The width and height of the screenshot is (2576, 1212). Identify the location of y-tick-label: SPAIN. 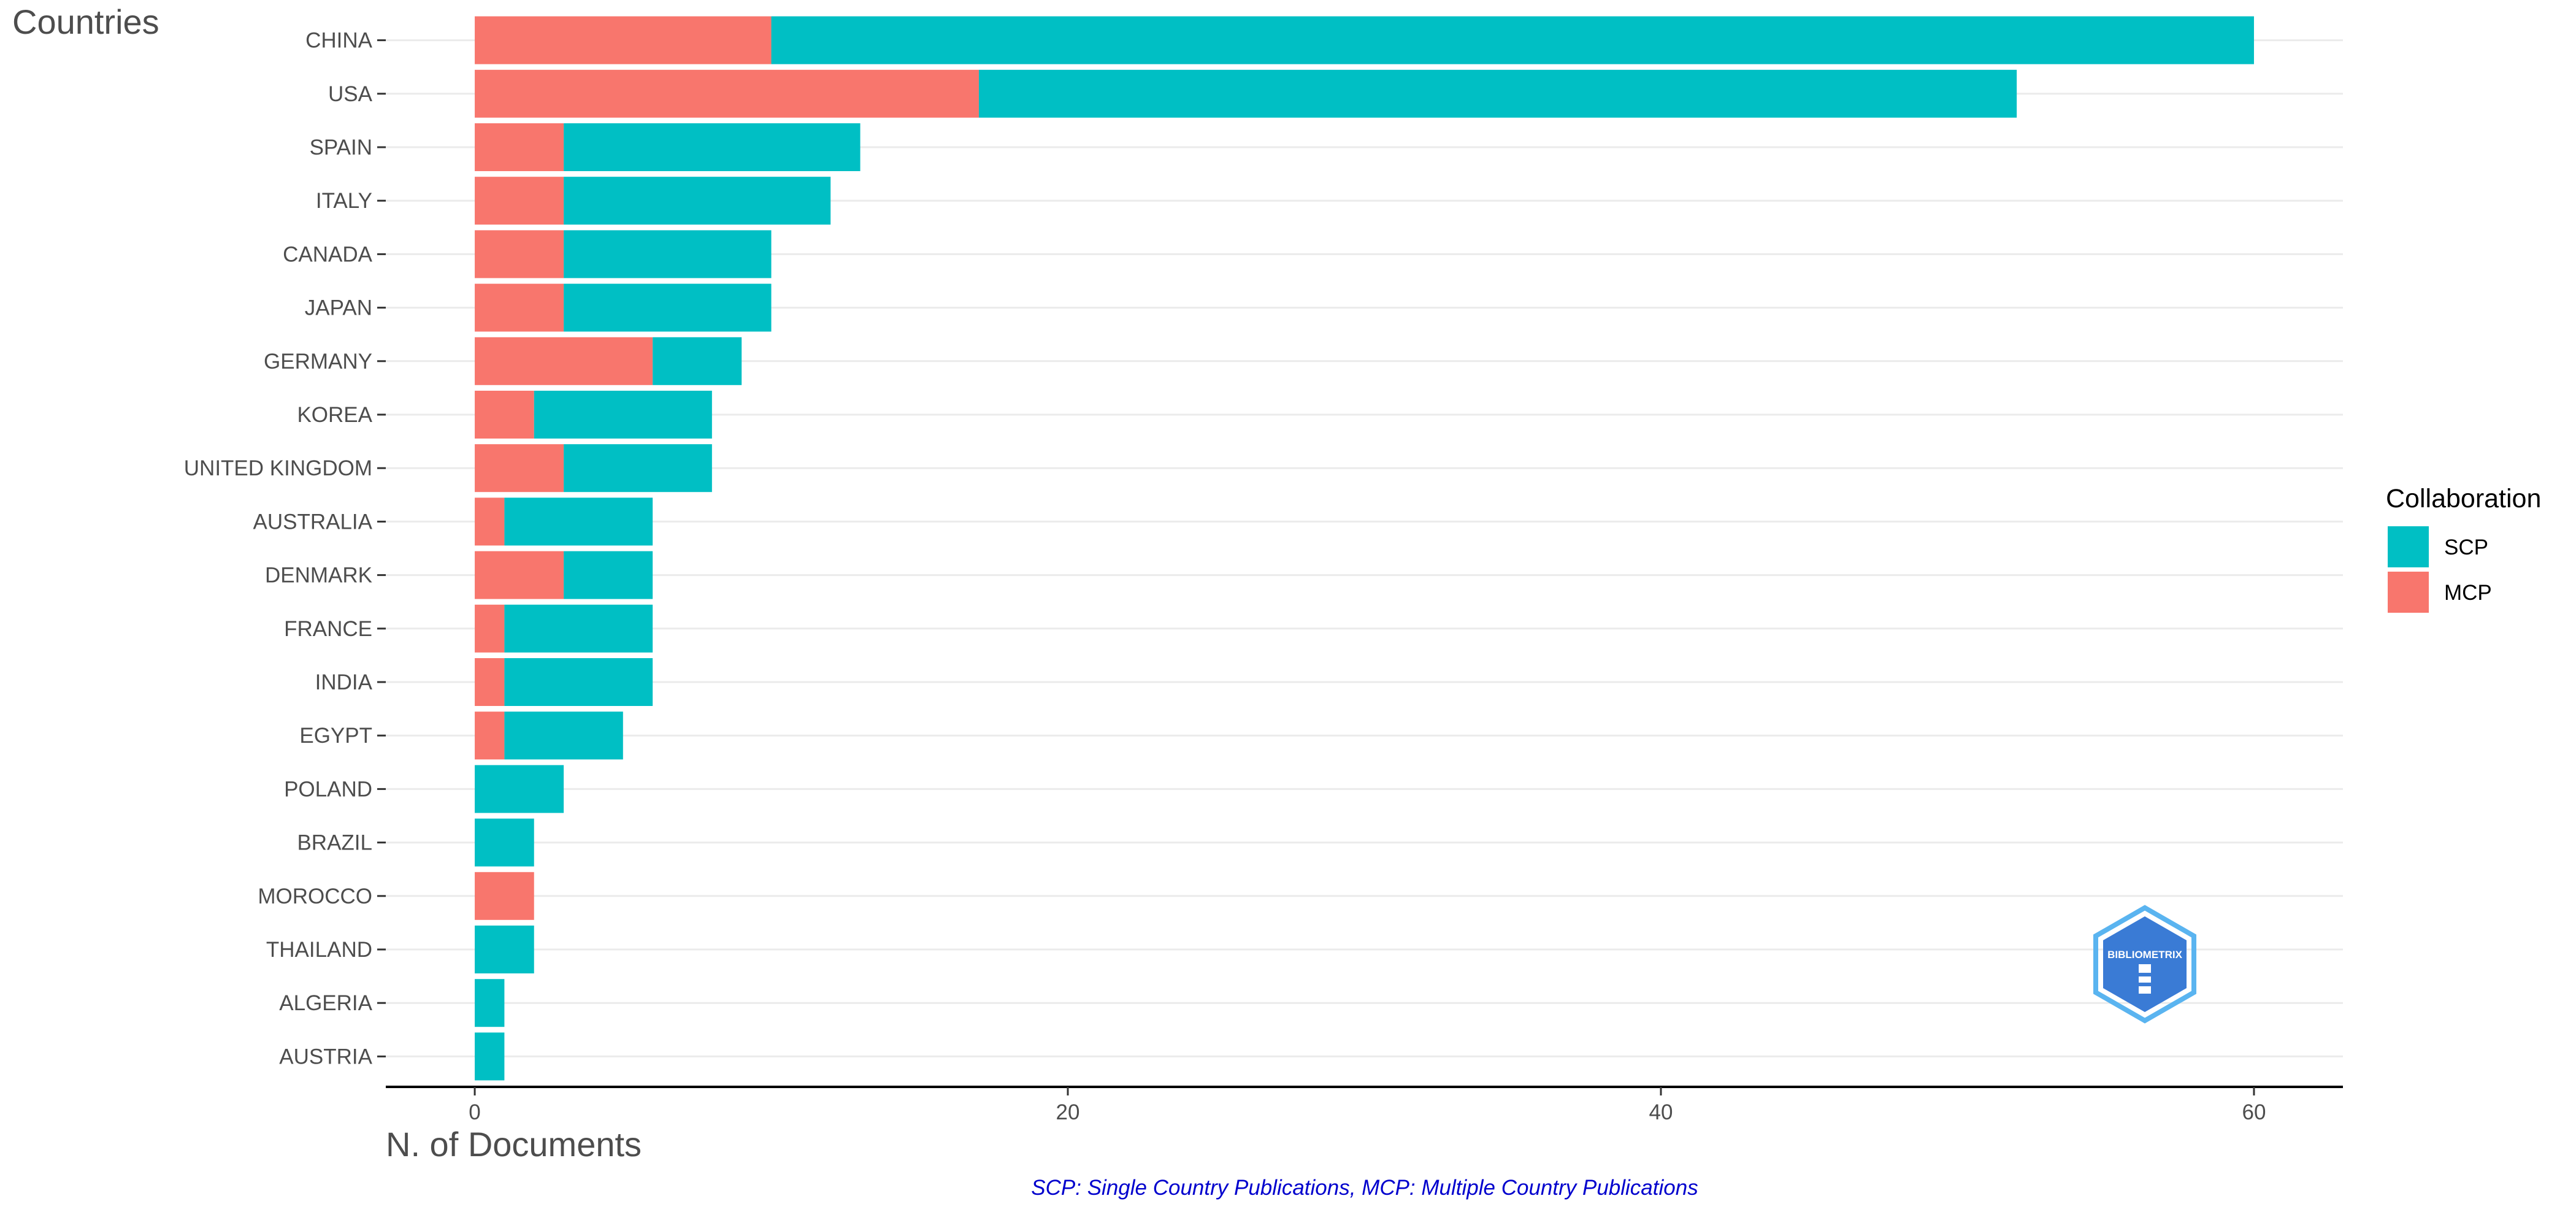
(341, 147).